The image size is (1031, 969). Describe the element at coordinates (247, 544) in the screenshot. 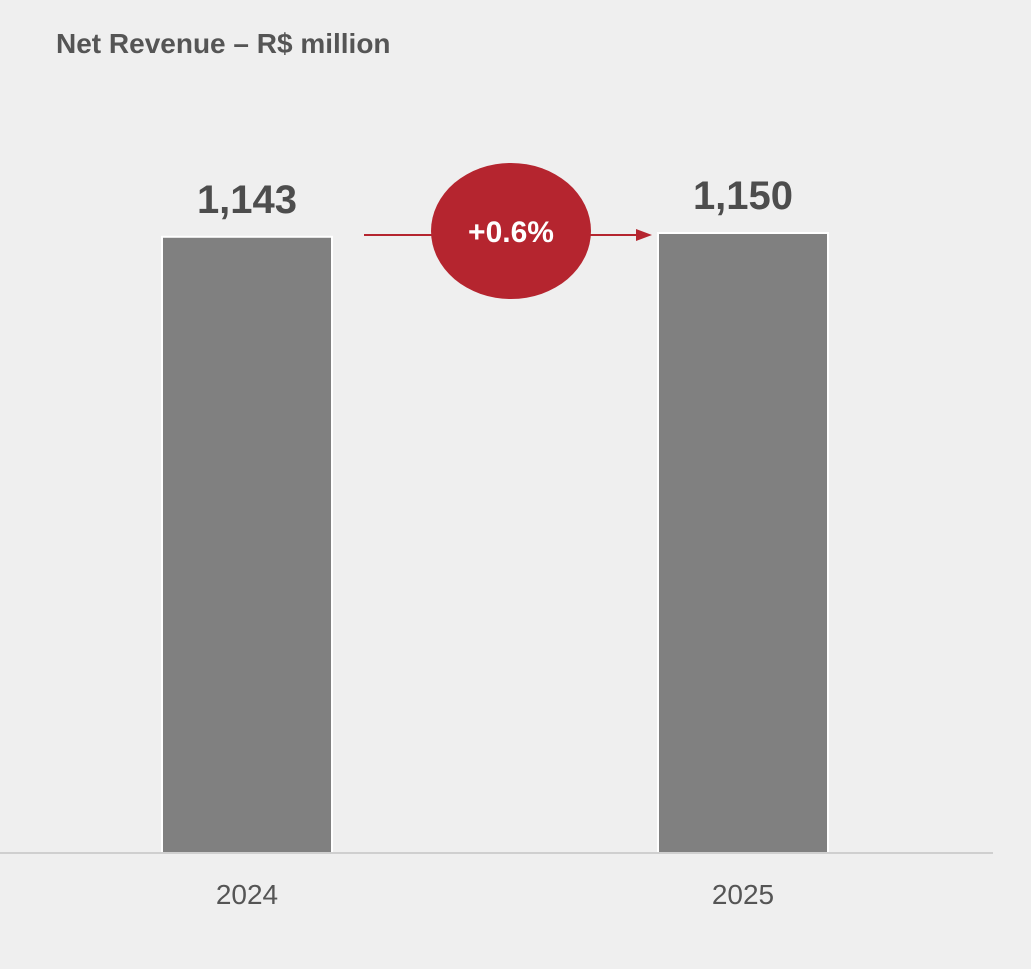

I see `bar-2024` at that location.